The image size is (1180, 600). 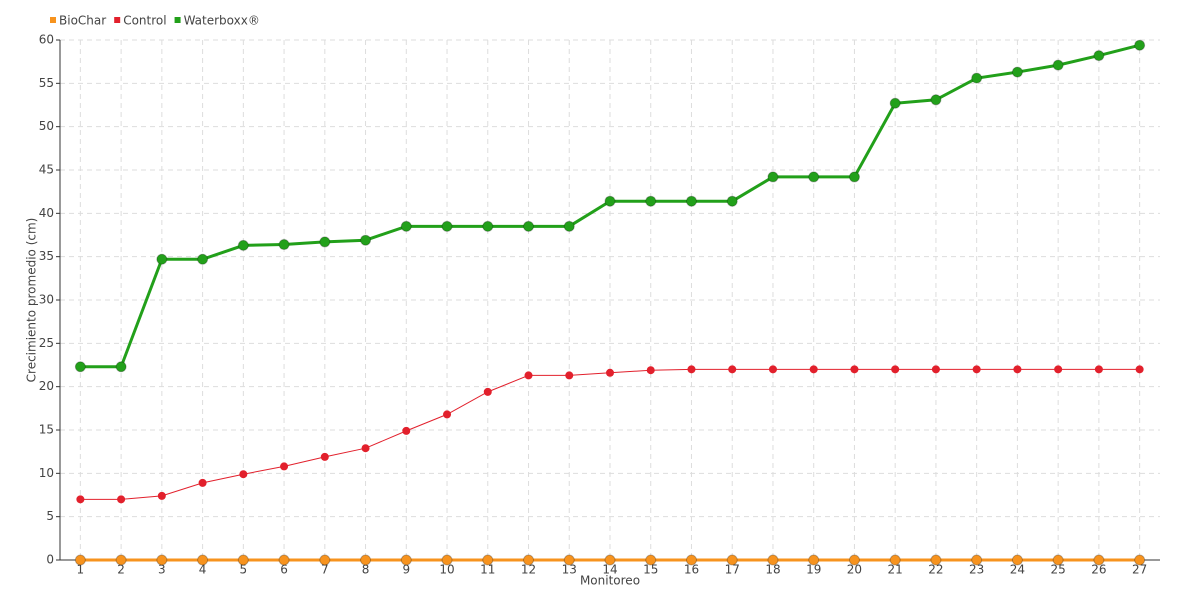 I want to click on legend-label: Control, so click(x=144, y=21).